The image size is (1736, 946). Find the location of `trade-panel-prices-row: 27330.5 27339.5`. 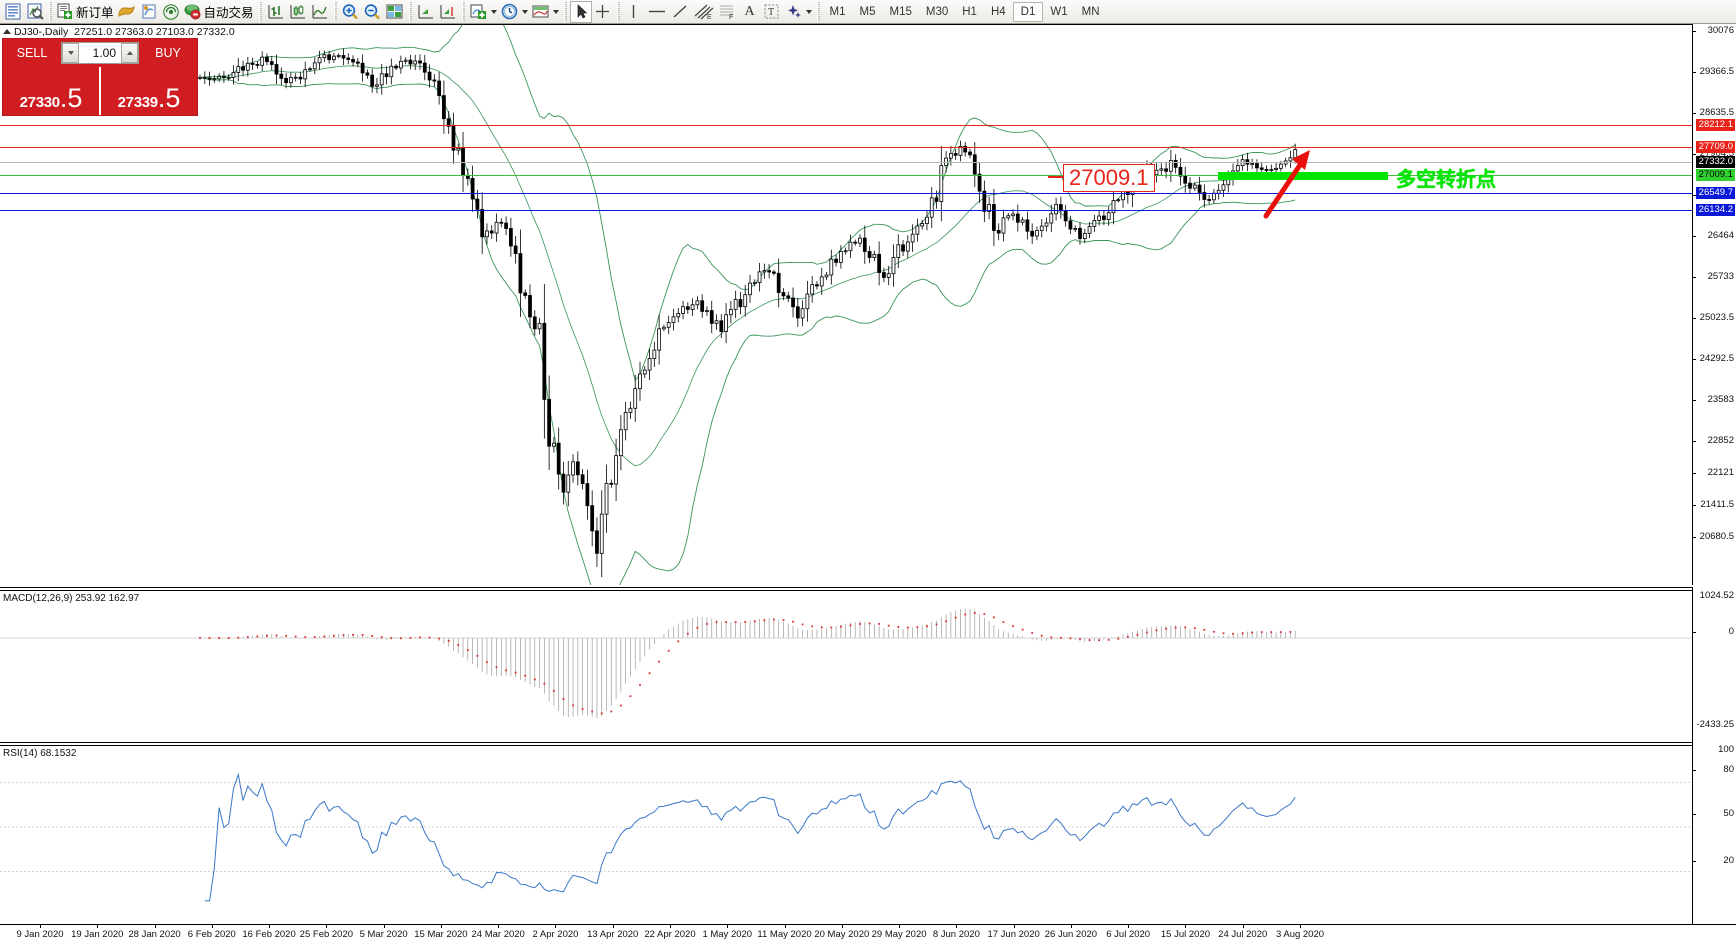

trade-panel-prices-row: 27330.5 27339.5 is located at coordinates (100, 91).